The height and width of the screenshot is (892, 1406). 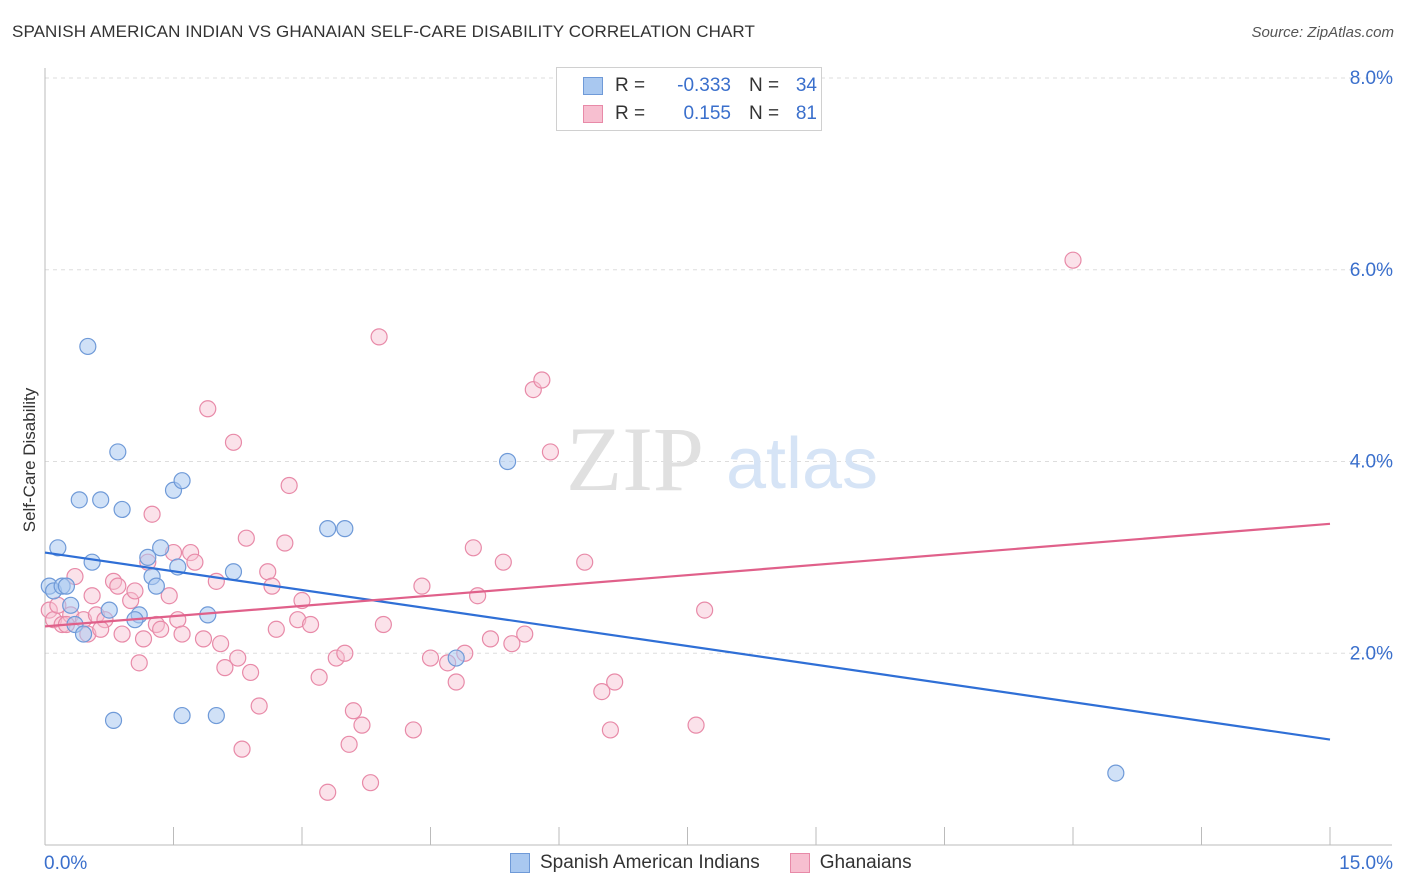 What do you see at coordinates (1371, 653) in the screenshot?
I see `y-tick-label: 2.0%` at bounding box center [1371, 653].